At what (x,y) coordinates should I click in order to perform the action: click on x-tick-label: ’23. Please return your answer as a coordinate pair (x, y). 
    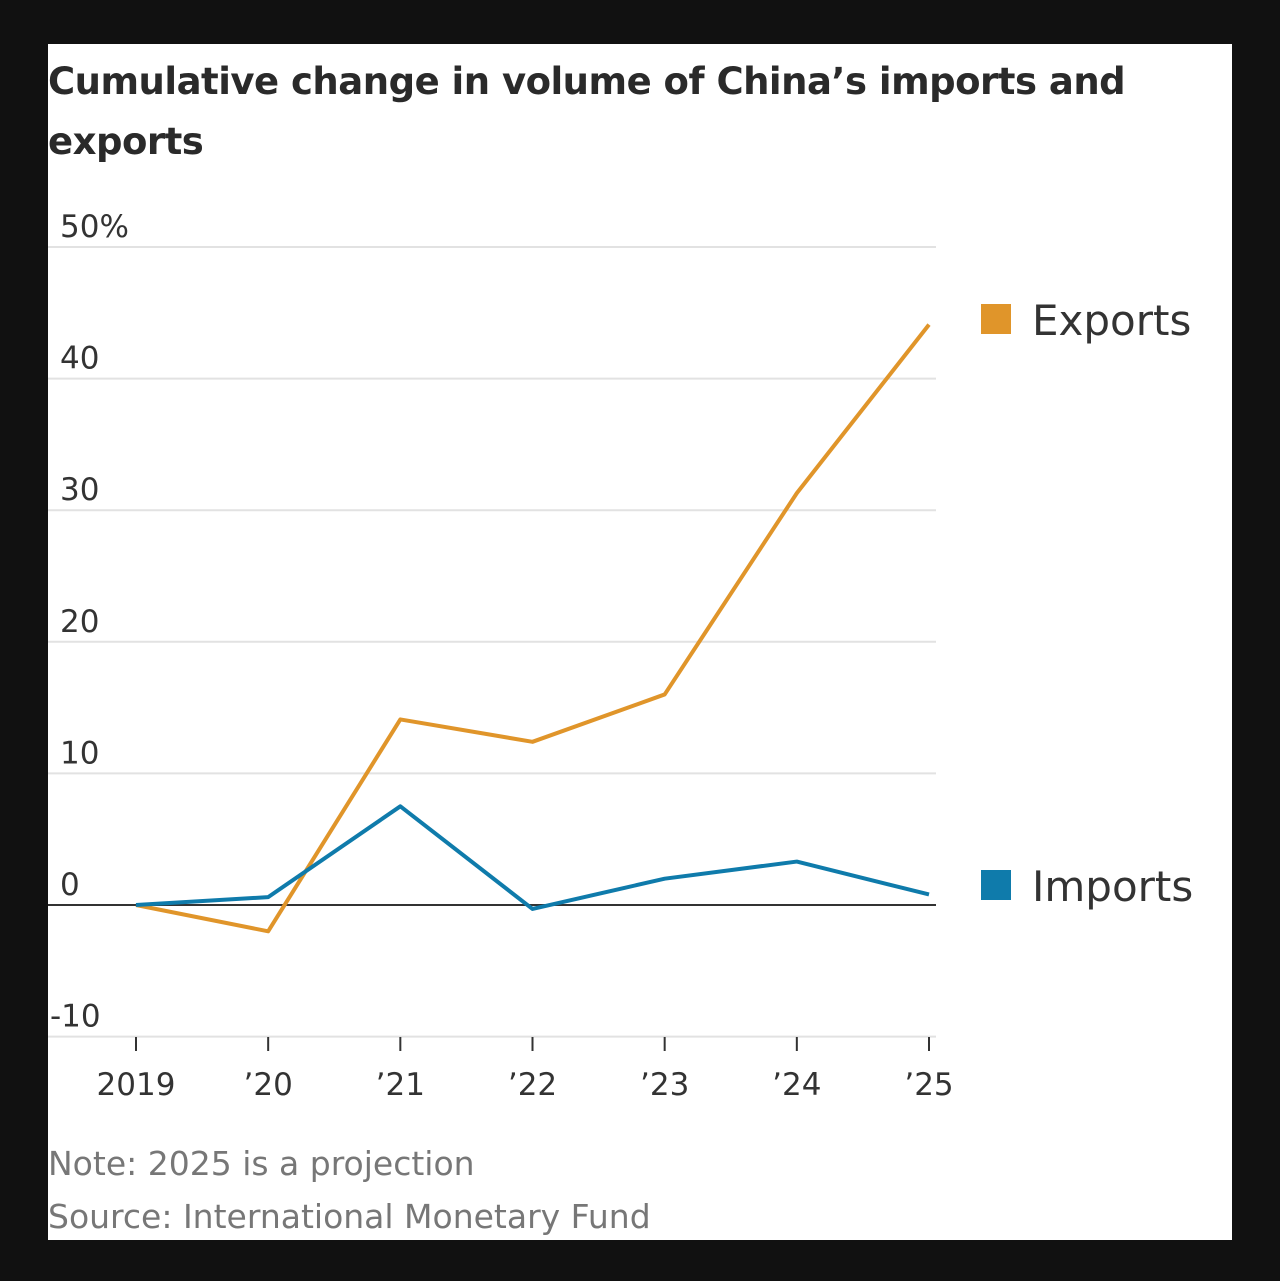
    Looking at the image, I should click on (664, 1085).